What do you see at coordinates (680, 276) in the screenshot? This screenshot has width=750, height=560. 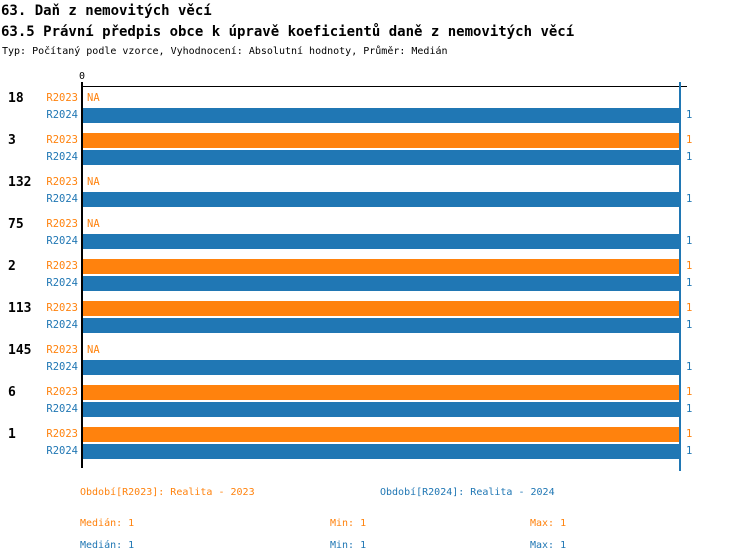 I see `median-reference-line` at bounding box center [680, 276].